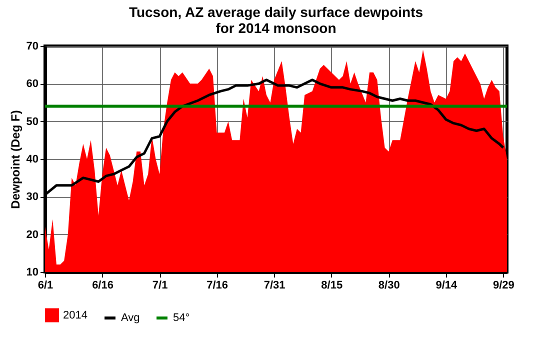  I want to click on x-tick-label: 6/1, so click(46, 286).